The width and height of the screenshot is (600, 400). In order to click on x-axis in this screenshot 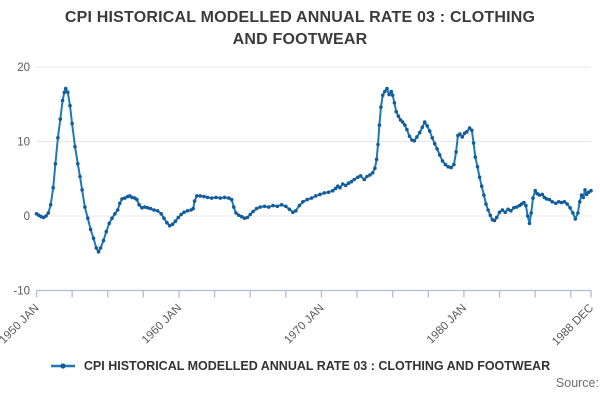, I will do `click(313, 293)`.